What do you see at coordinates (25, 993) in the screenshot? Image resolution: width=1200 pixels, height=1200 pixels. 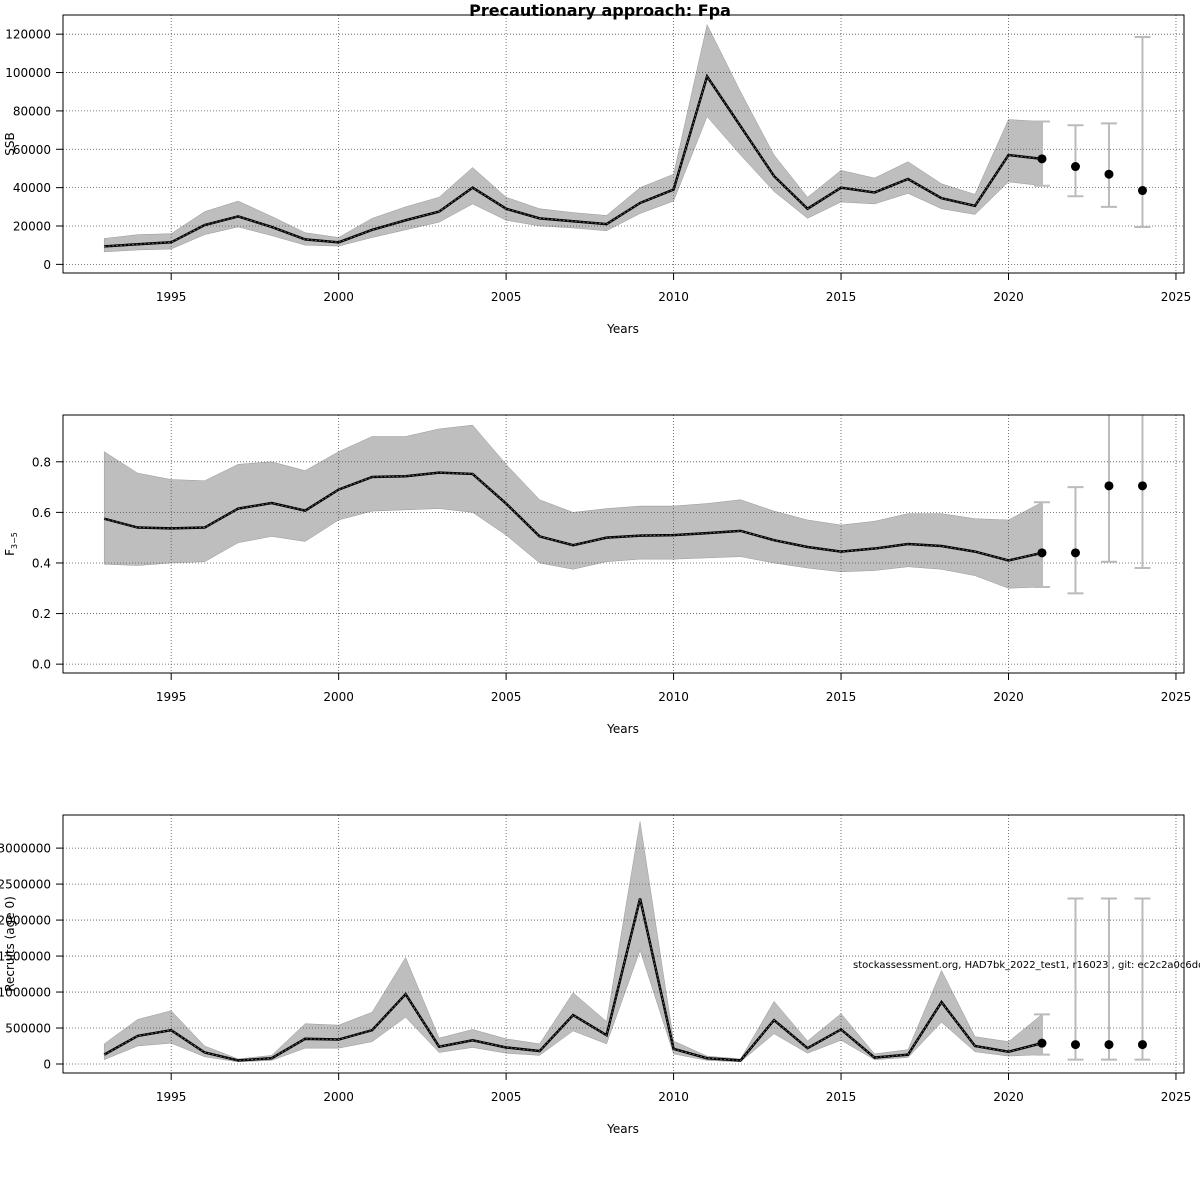 I see `y-tick-label: 1000000` at bounding box center [25, 993].